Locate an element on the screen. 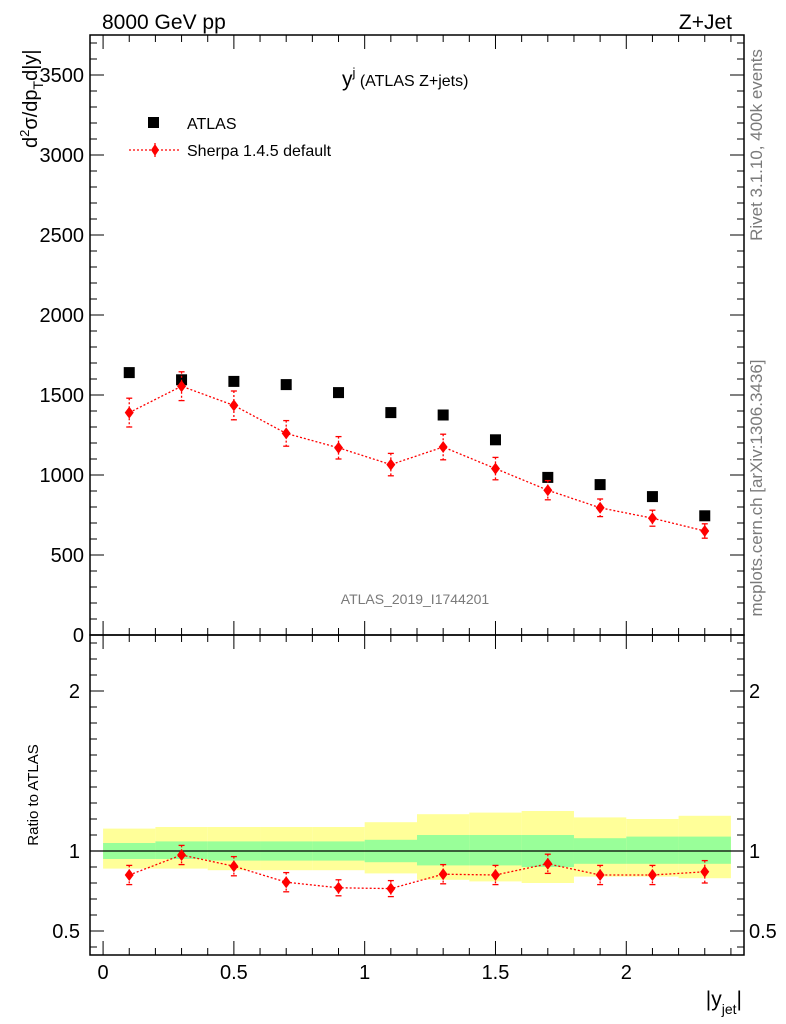 The height and width of the screenshot is (1024, 786). ratio-xtick-label: 1.5 is located at coordinates (496, 973).